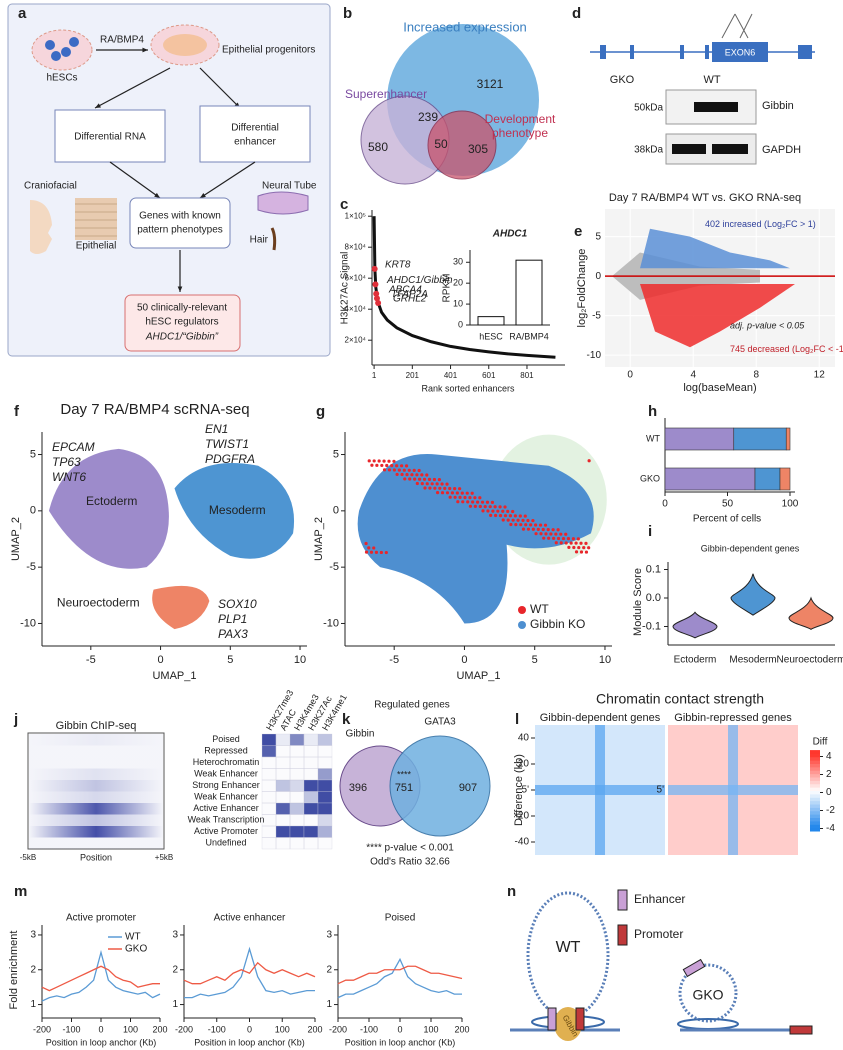 This screenshot has width=843, height=1050. Describe the element at coordinates (520, 119) in the screenshot. I see `label: Development` at that location.